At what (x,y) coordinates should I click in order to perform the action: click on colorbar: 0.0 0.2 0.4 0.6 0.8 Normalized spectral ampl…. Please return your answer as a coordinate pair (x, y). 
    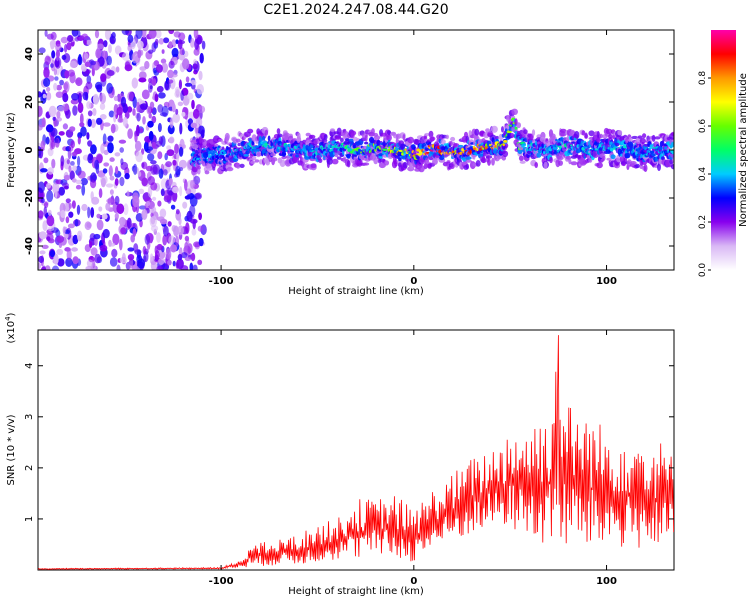
    Looking at the image, I should click on (723, 153).